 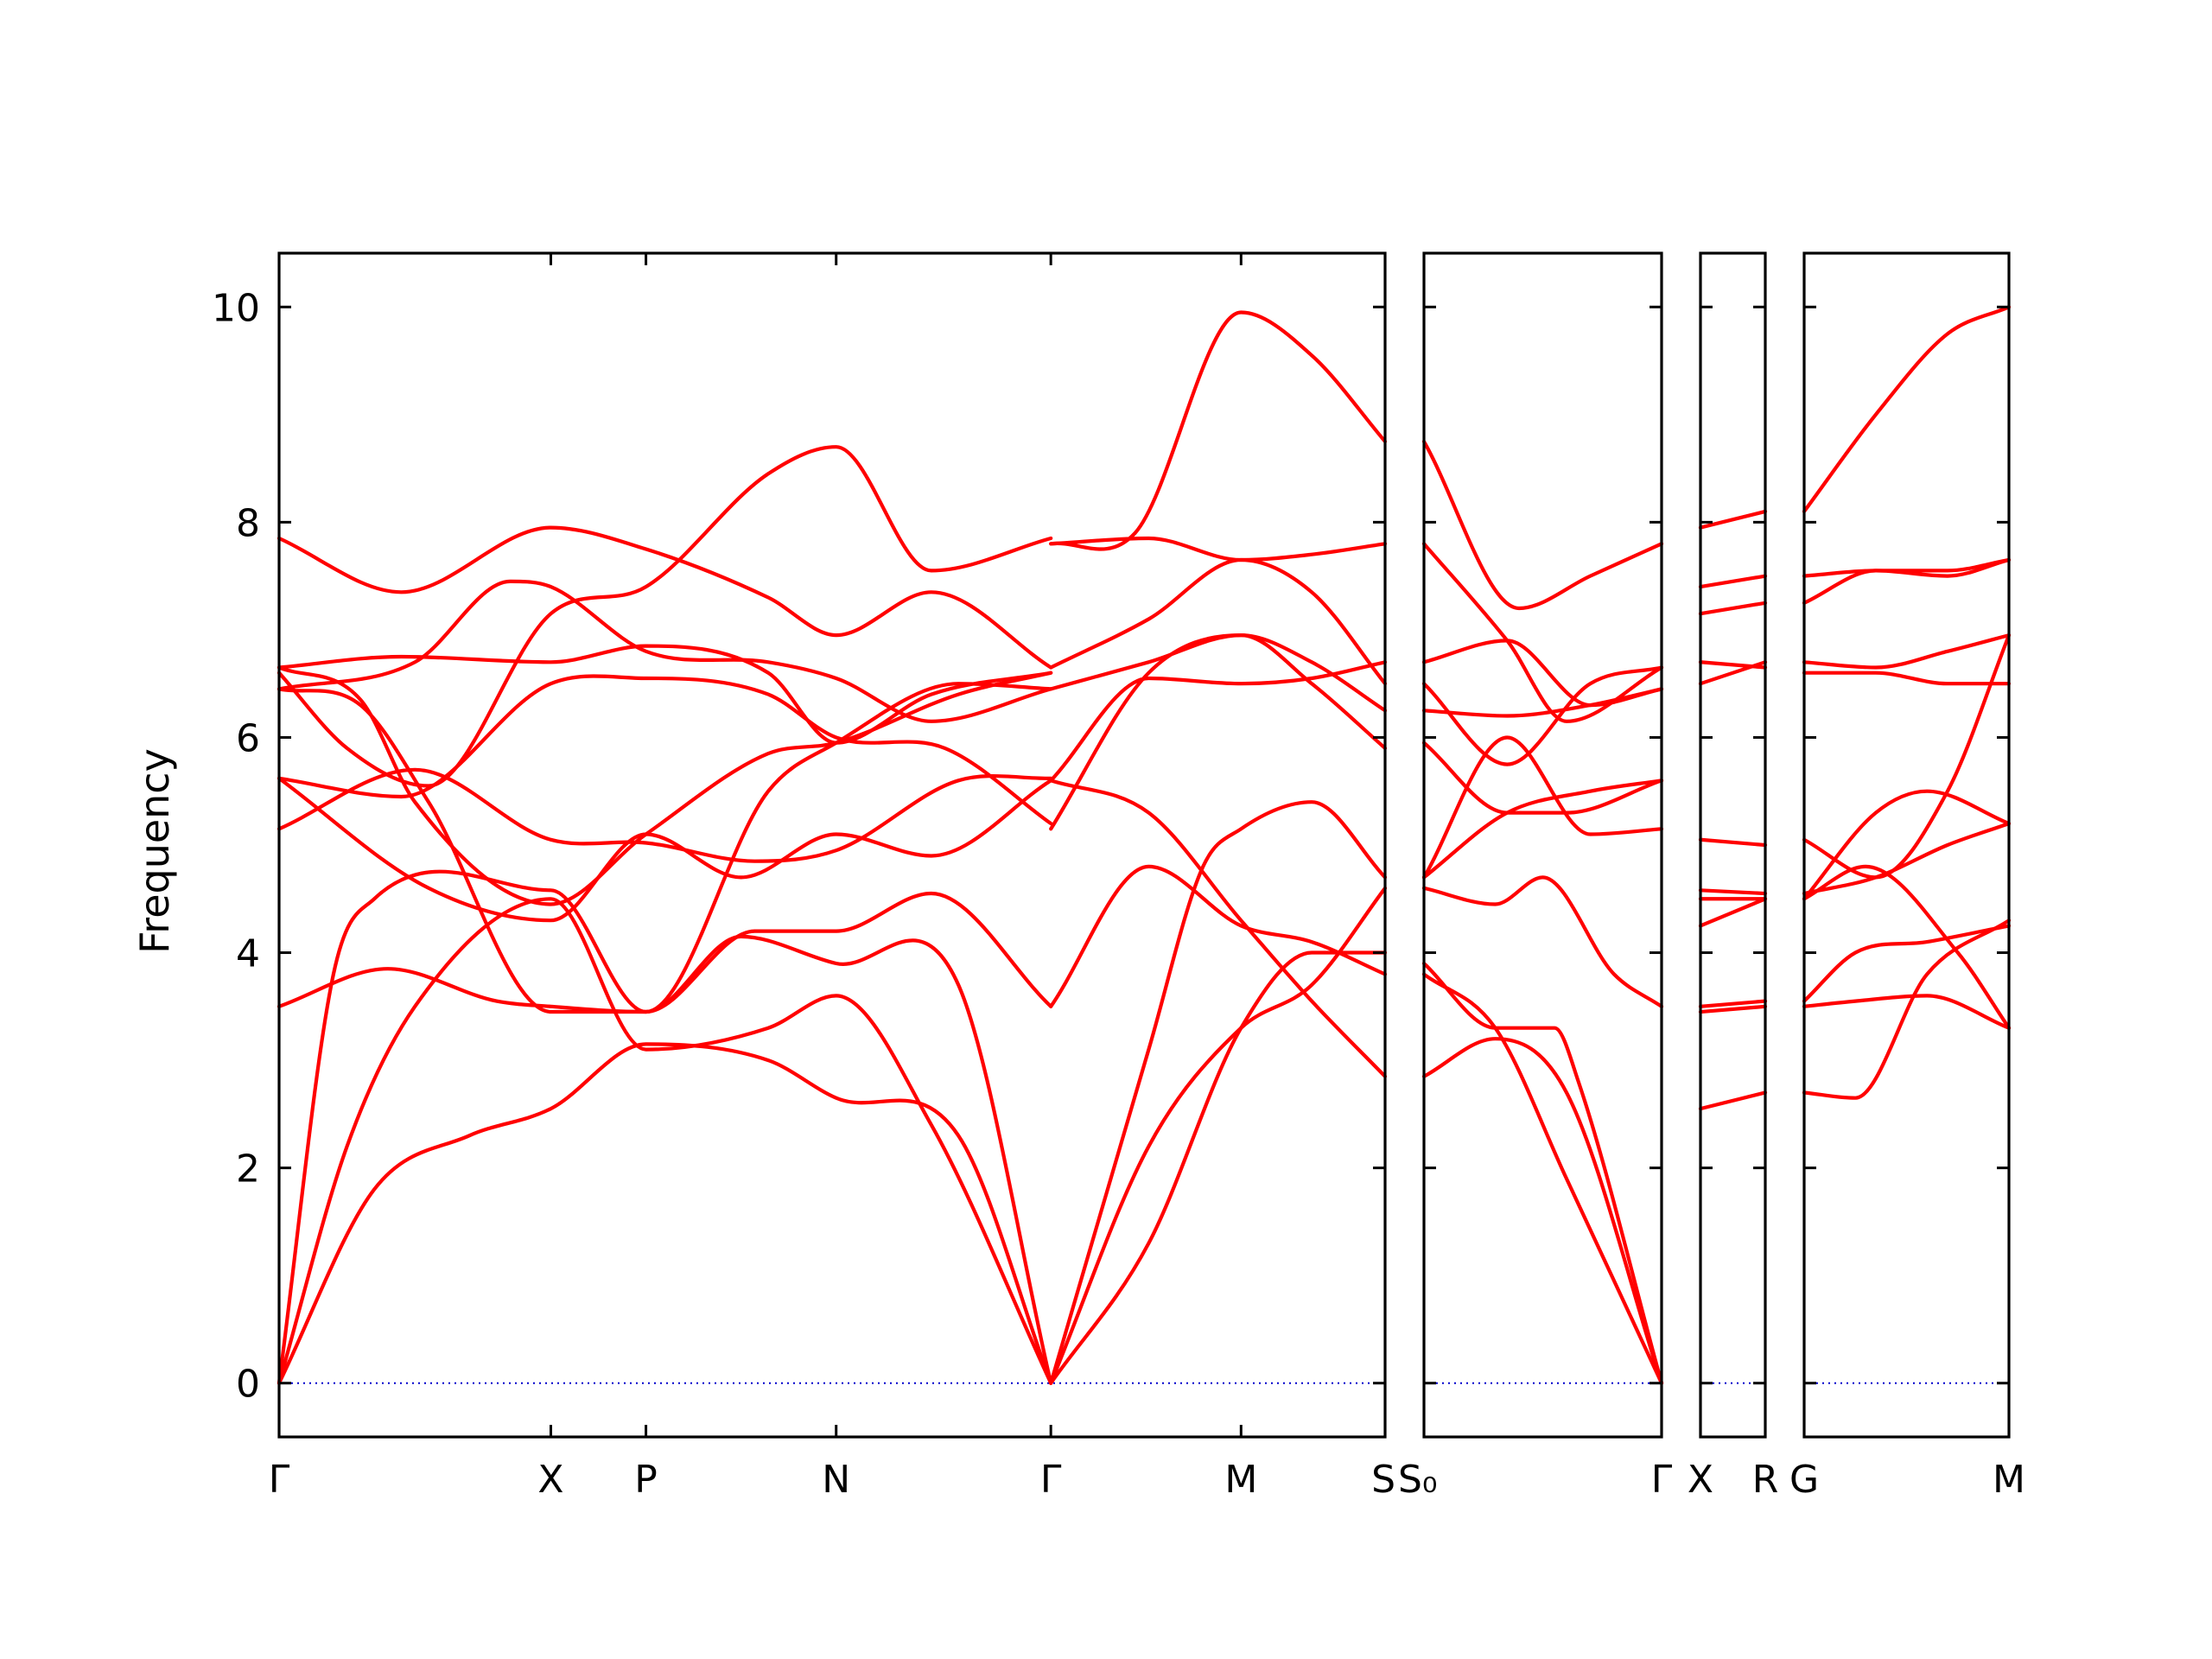 I want to click on kpoint-label: R, so click(x=1765, y=1480).